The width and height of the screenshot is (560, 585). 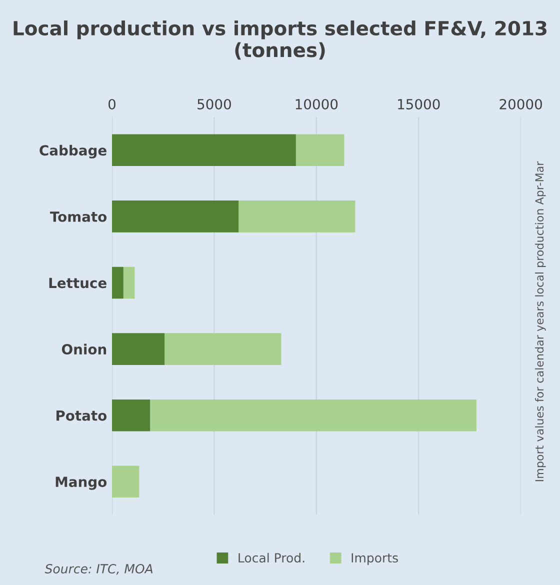 I want to click on x-tick-label: 5000, so click(x=214, y=104).